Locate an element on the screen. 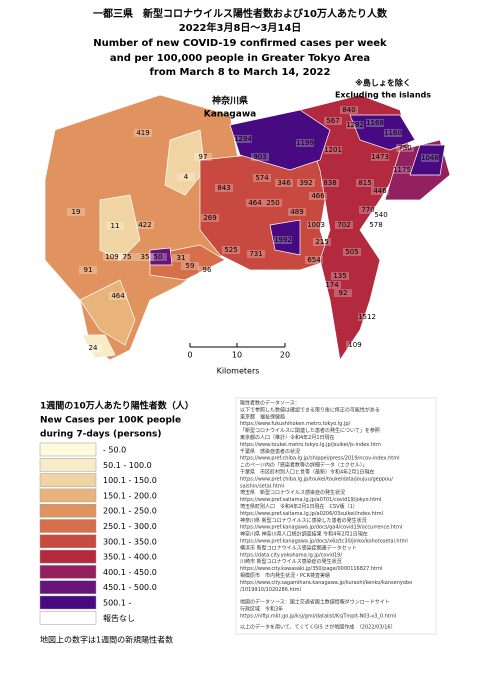 Image resolution: width=481 pixels, height=680 pixels. note: ※島しょを除く is located at coordinates (383, 83).